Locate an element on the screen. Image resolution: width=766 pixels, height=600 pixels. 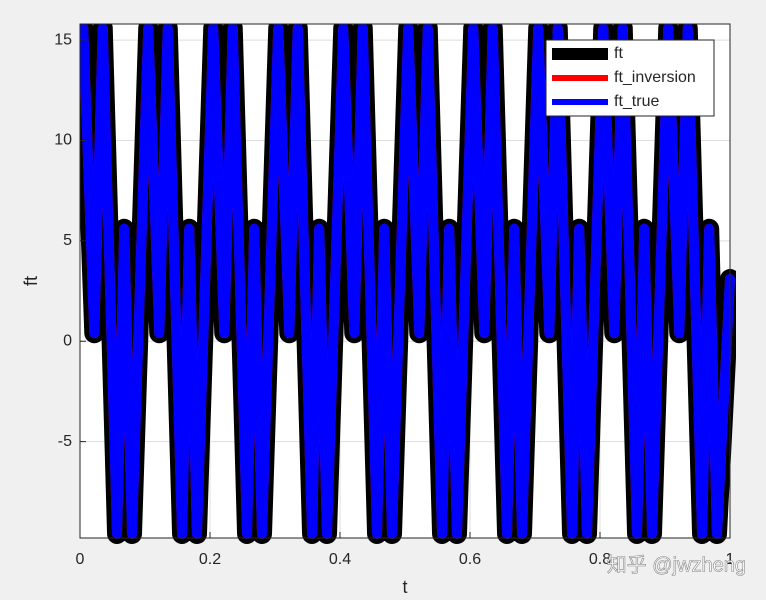
x-tick-label: 0.6 is located at coordinates (470, 559).